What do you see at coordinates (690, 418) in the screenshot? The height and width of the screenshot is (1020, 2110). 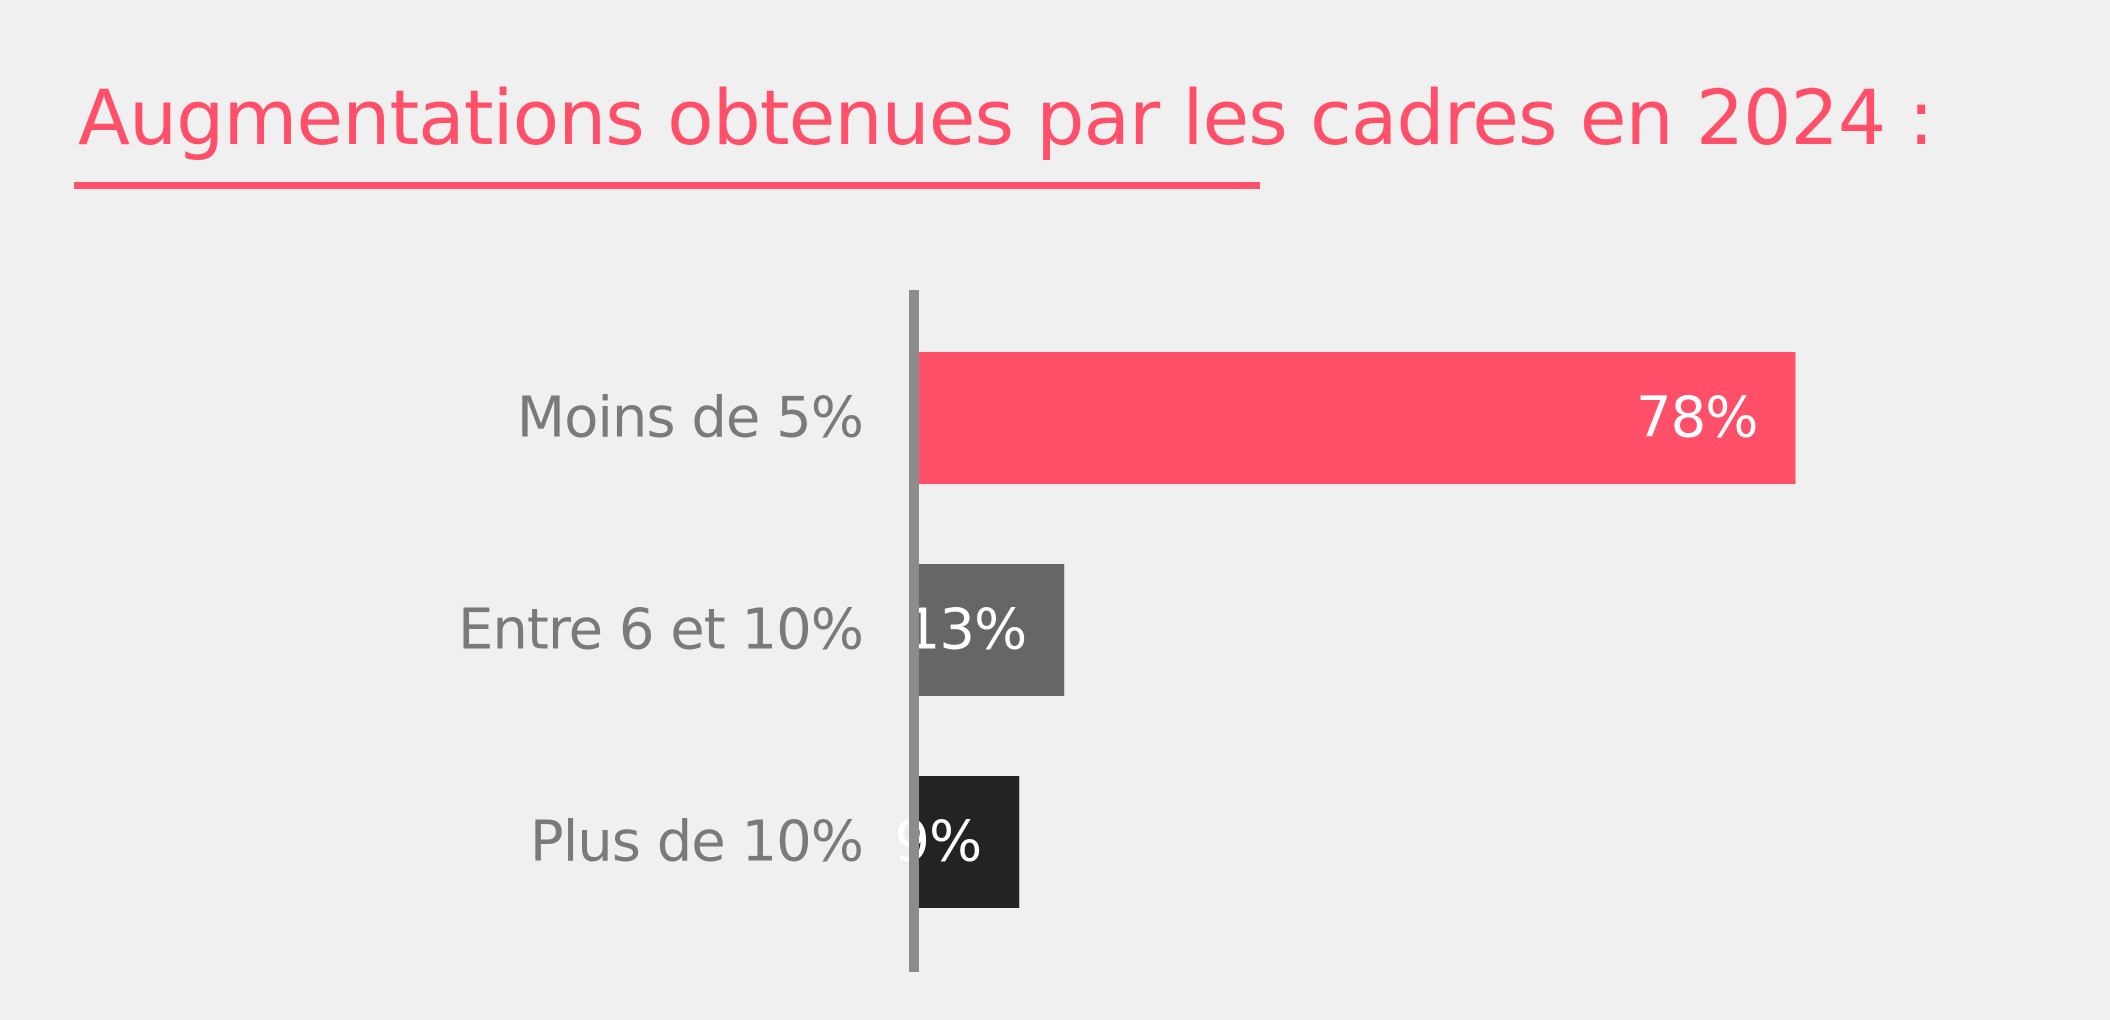 I see `category-label: Moins de 5%` at bounding box center [690, 418].